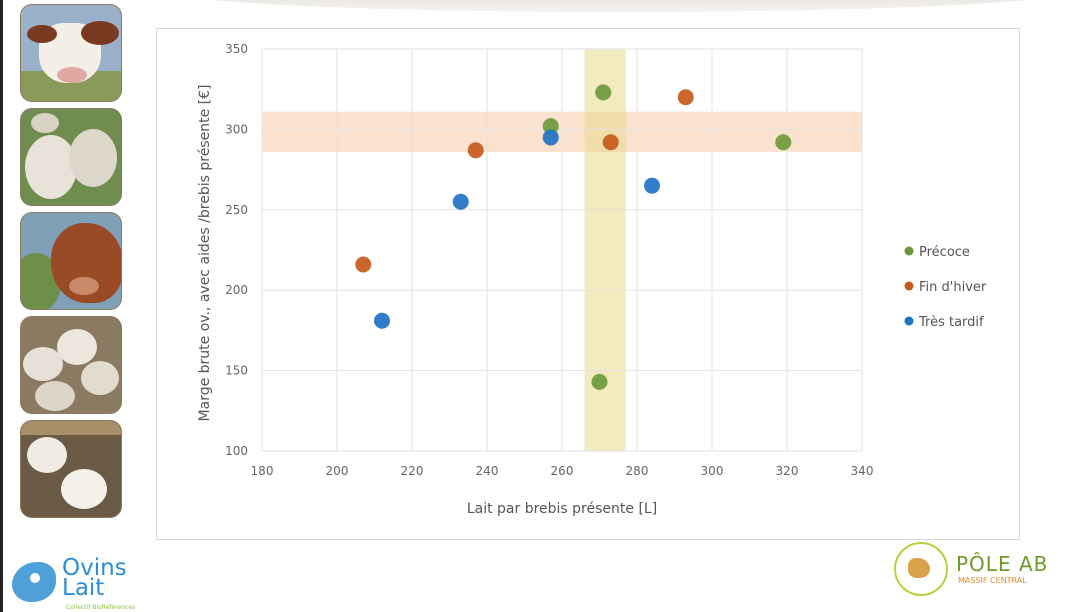 This screenshot has height=612, width=1067. I want to click on x-tick-label: 300, so click(712, 471).